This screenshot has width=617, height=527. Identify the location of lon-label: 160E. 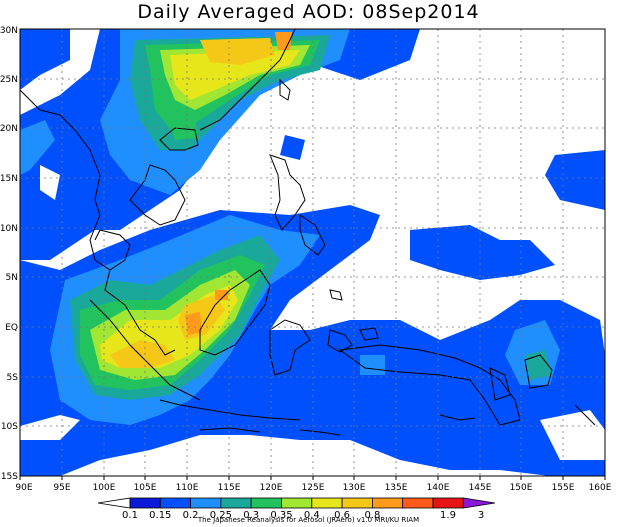
(600, 488).